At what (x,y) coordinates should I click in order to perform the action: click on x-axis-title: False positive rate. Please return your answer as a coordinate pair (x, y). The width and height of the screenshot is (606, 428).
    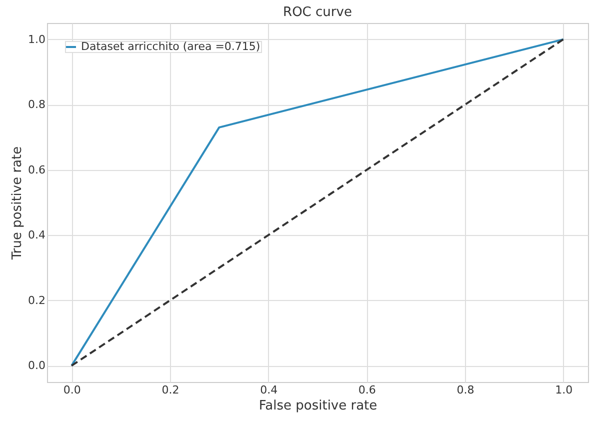
    Looking at the image, I should click on (318, 406).